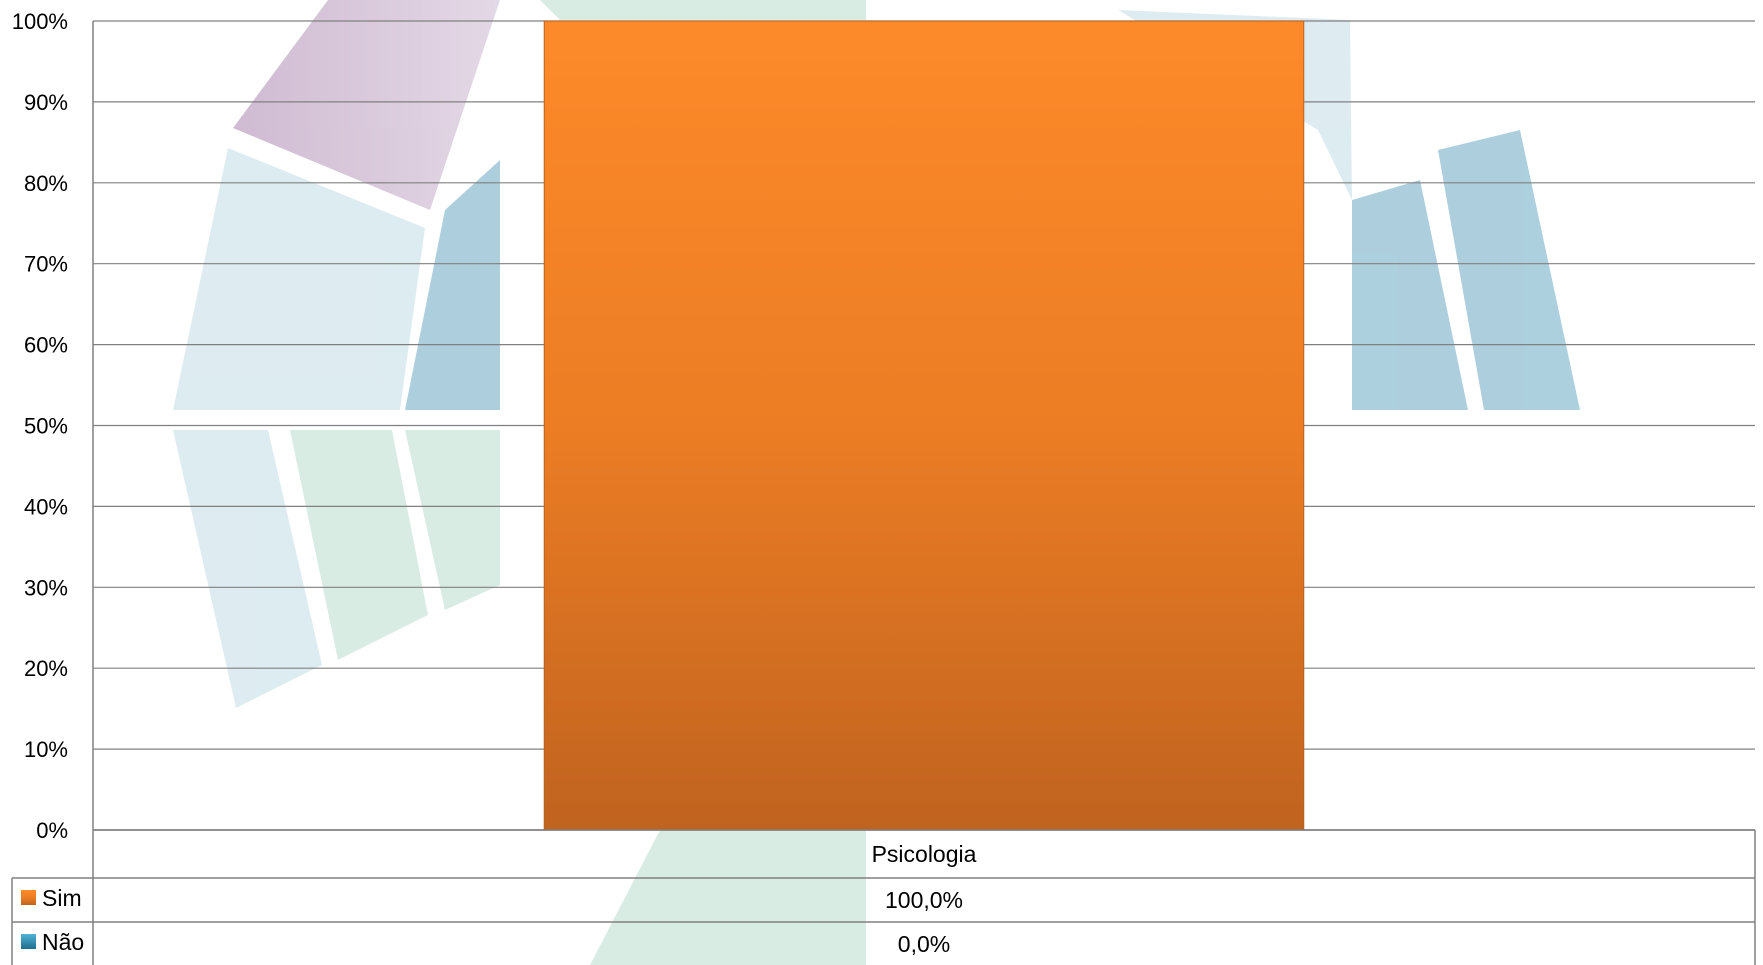 This screenshot has width=1763, height=965. What do you see at coordinates (46, 426) in the screenshot?
I see `y-tick-label: 50%` at bounding box center [46, 426].